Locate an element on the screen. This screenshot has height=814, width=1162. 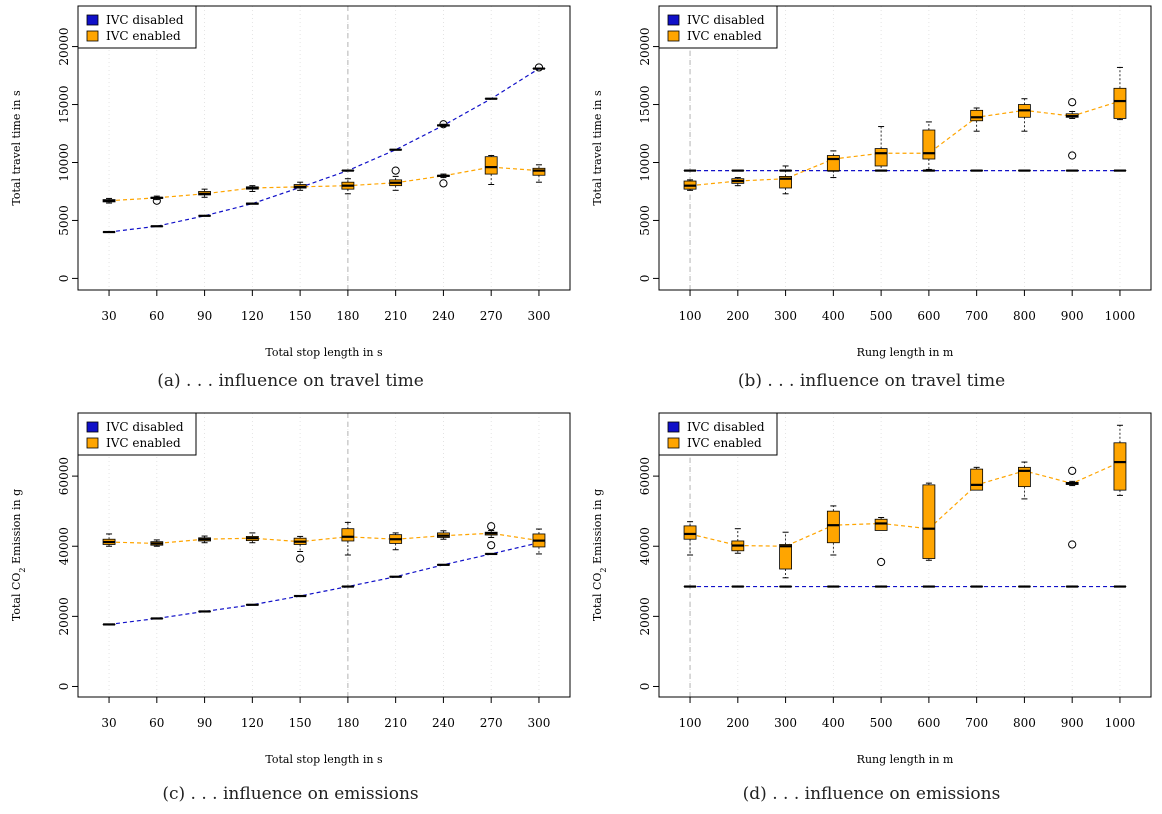
x-tick-label-210: 210 is located at coordinates (395, 316).